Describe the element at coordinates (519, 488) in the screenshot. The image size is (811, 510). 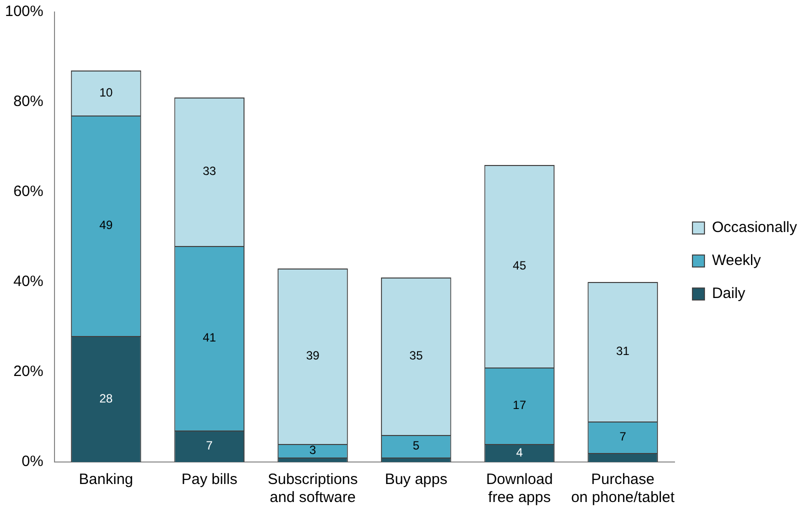
I see `x-tick-label: Download free apps` at that location.